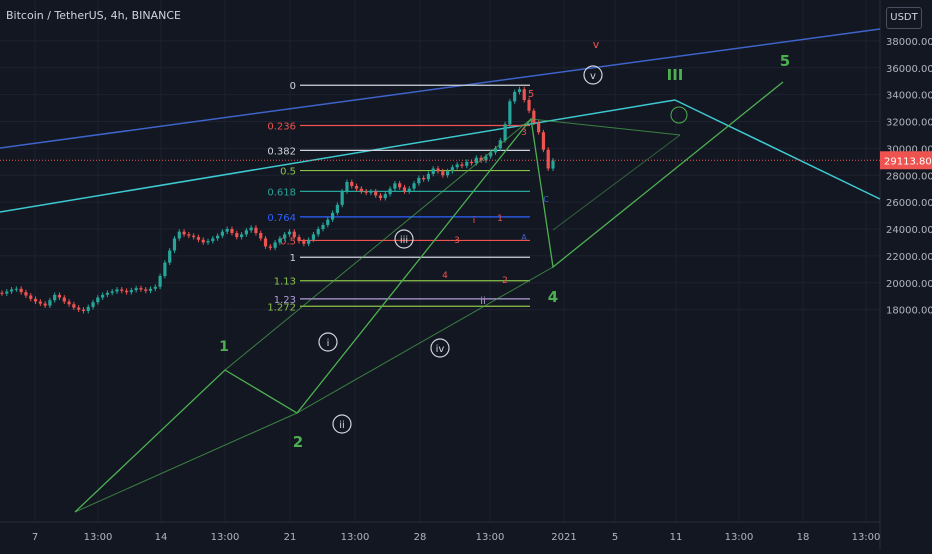 The height and width of the screenshot is (554, 932). Describe the element at coordinates (290, 537) in the screenshot. I see `x-tick-label: 21` at that location.